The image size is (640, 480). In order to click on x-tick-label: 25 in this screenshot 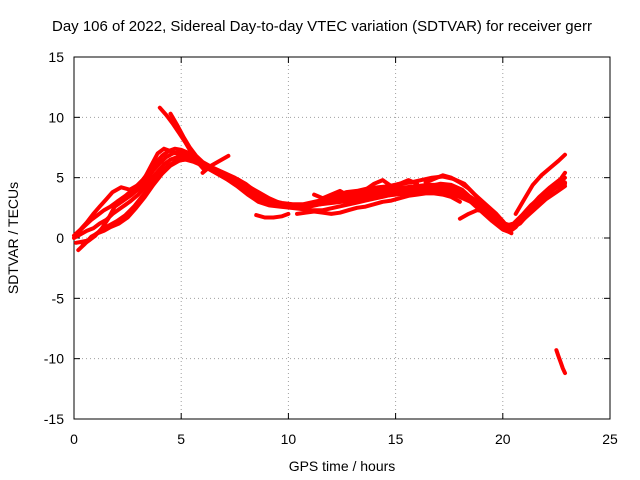, I will do `click(610, 439)`.